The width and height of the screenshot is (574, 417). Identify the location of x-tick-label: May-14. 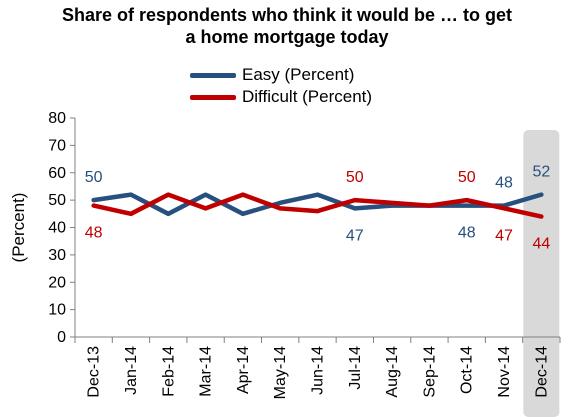
(280, 372).